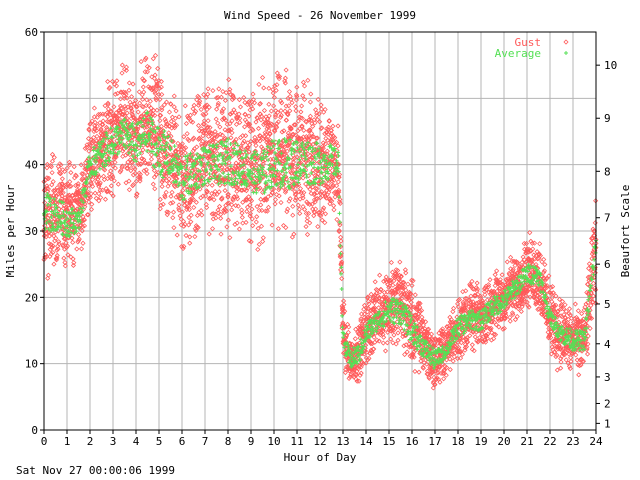  Describe the element at coordinates (320, 15) in the screenshot. I see `chart-title: Wind Speed - 26 November 1999` at that location.